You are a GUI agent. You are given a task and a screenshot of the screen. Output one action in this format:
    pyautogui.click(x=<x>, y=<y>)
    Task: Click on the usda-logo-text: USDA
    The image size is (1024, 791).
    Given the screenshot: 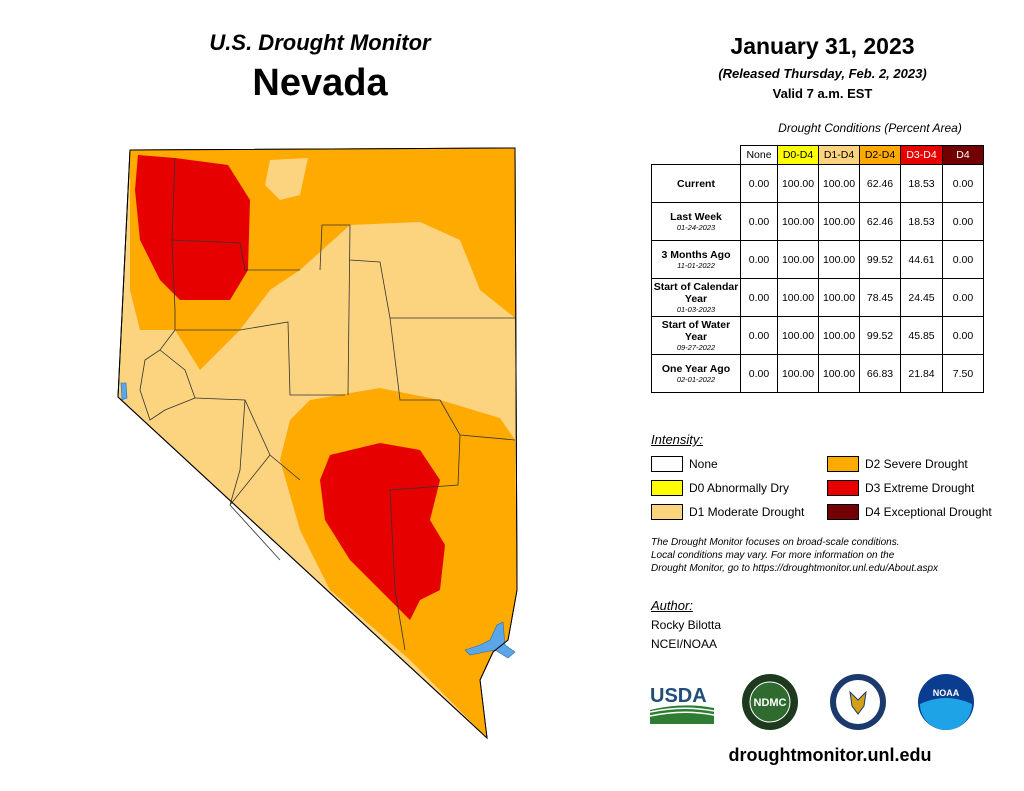 What is the action you would take?
    pyautogui.click(x=678, y=696)
    